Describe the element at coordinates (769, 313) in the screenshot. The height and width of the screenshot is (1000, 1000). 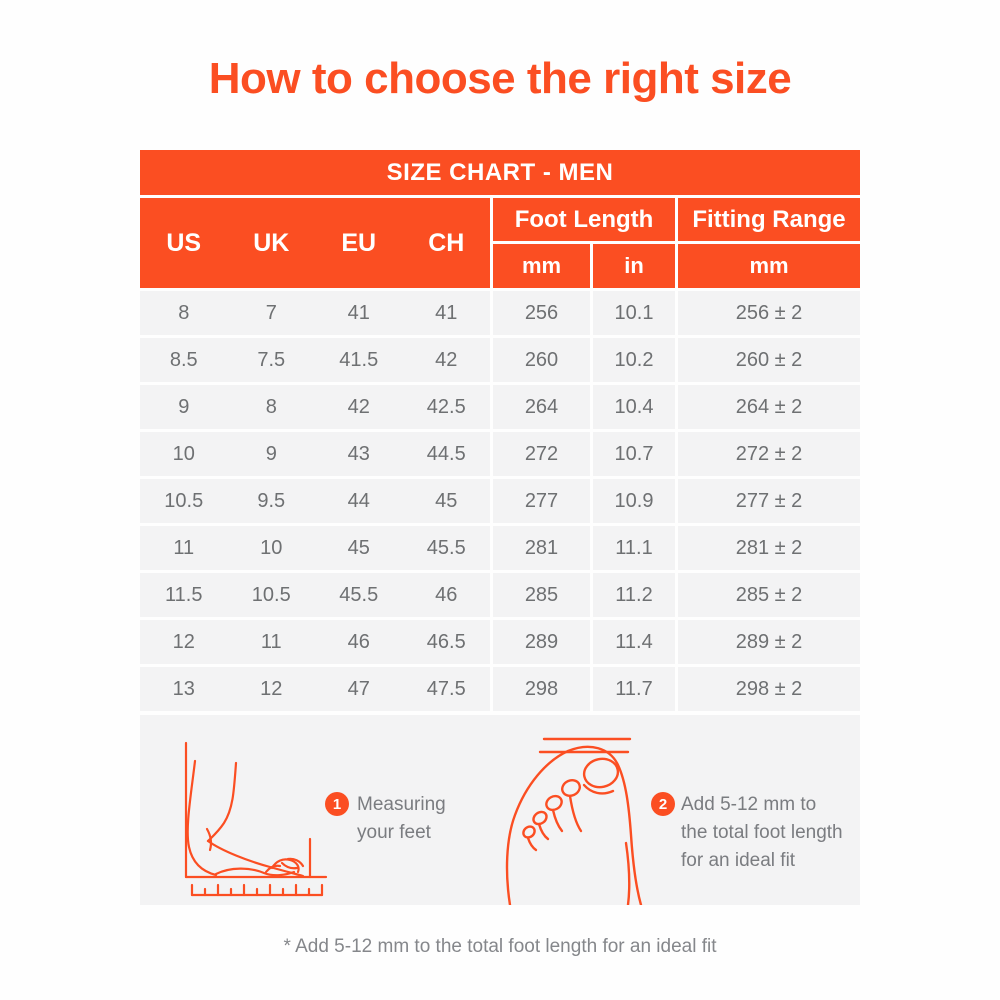
I see `table-cell: 256 ± 2` at that location.